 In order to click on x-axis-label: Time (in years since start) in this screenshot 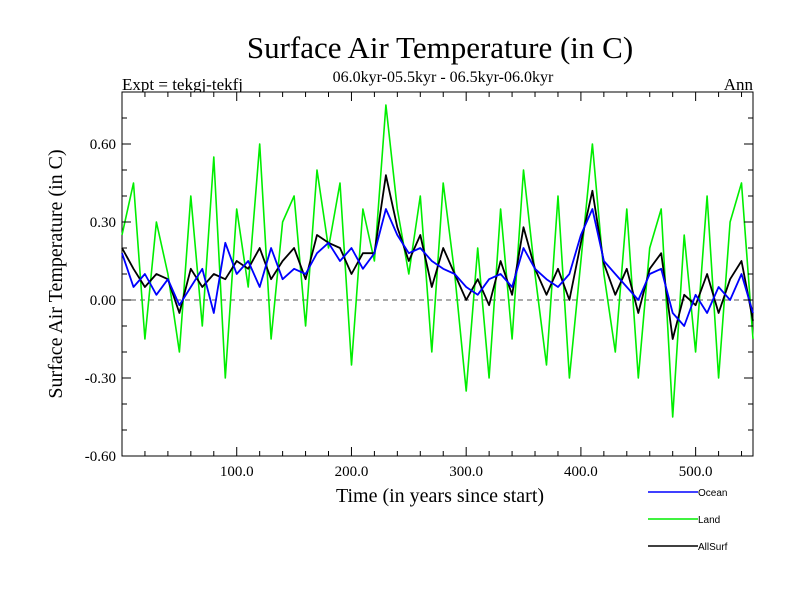, I will do `click(440, 496)`.